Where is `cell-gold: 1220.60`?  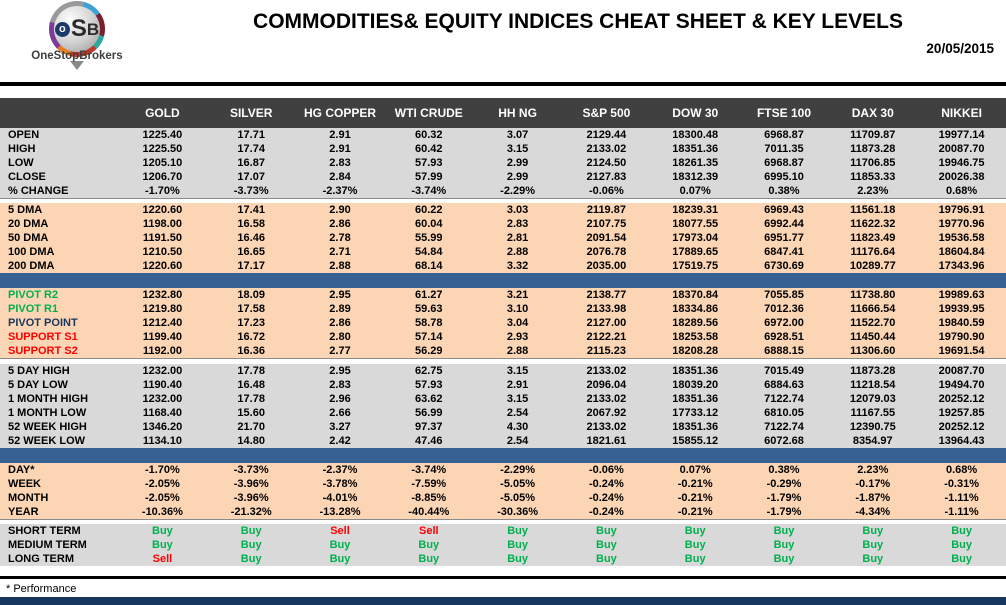 cell-gold: 1220.60 is located at coordinates (162, 210).